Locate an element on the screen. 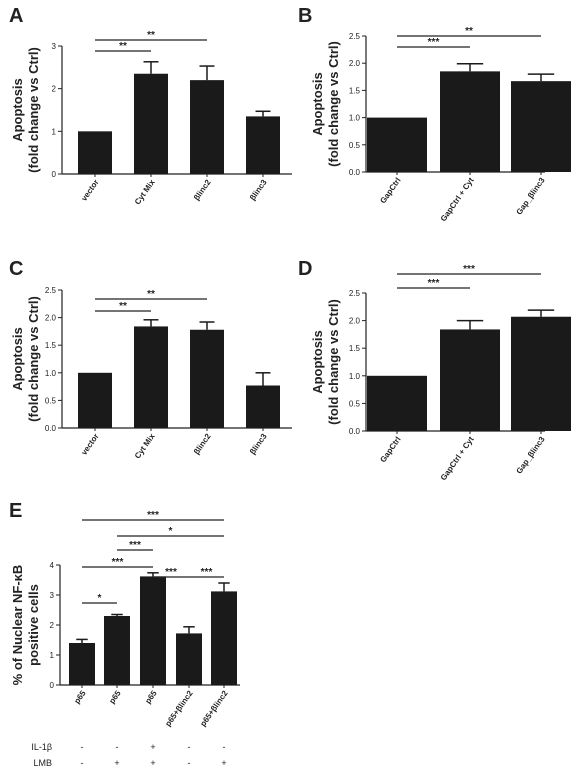  significance-label: * is located at coordinates (171, 531).